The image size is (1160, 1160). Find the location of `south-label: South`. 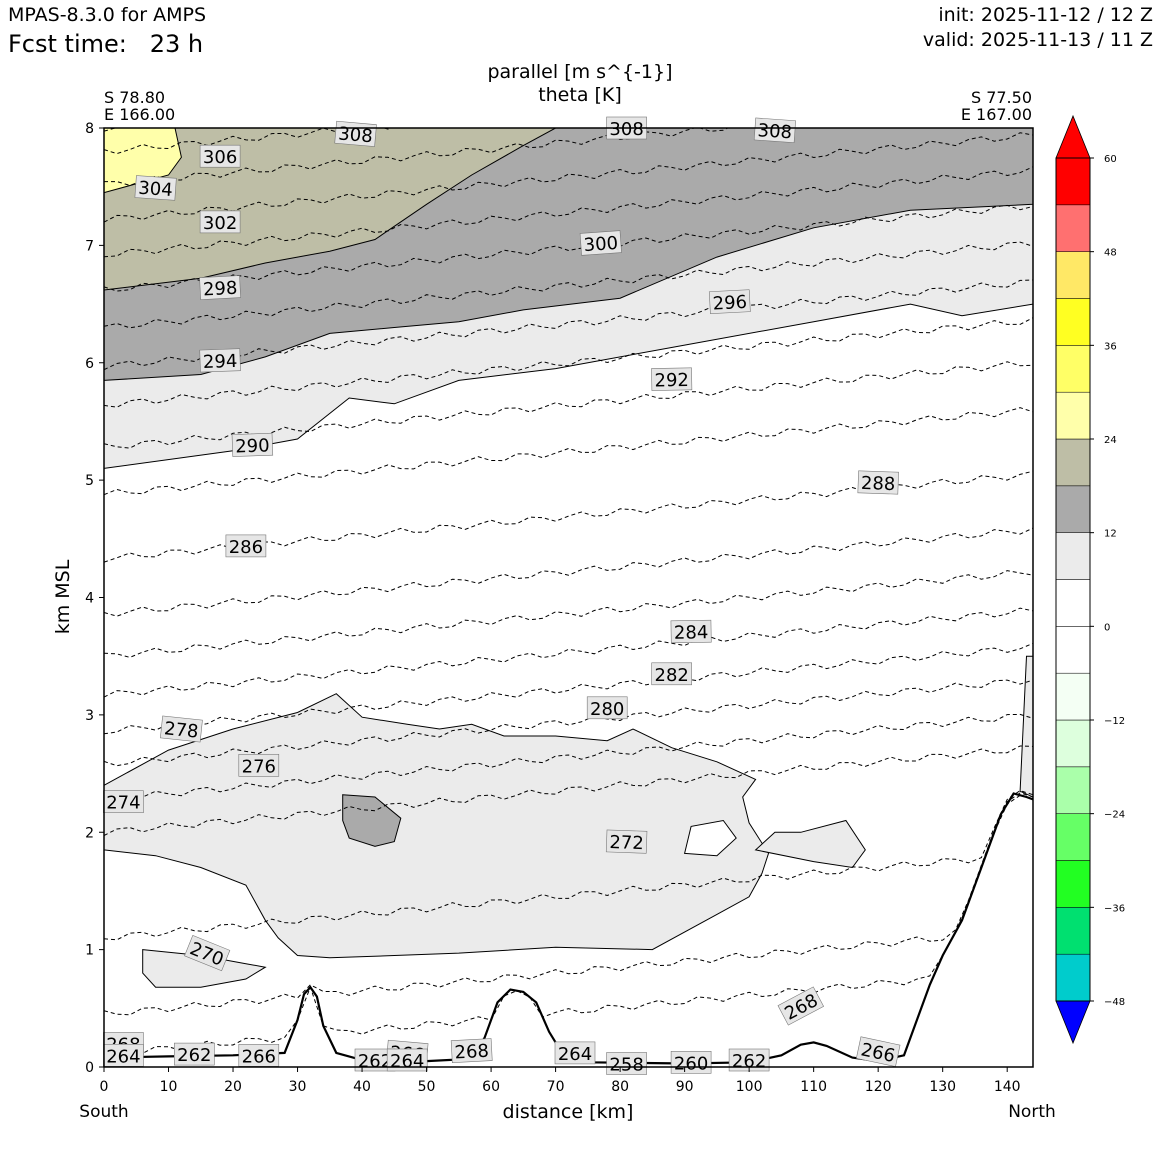

south-label: South is located at coordinates (103, 1112).